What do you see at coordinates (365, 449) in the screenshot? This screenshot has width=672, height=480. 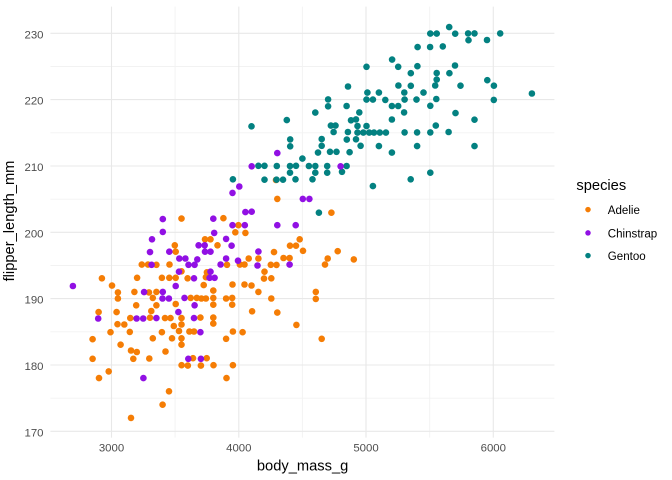 I see `svg-text: 5000` at bounding box center [365, 449].